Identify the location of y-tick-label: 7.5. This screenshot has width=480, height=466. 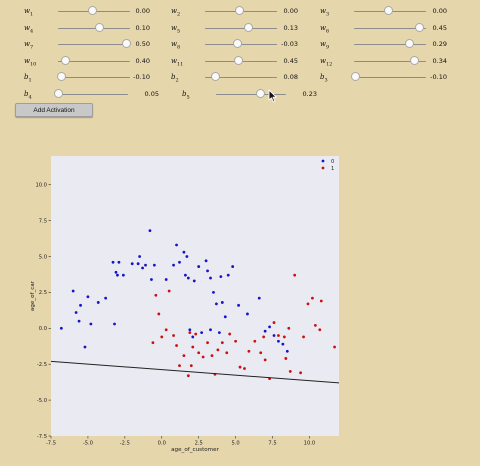
(43, 221).